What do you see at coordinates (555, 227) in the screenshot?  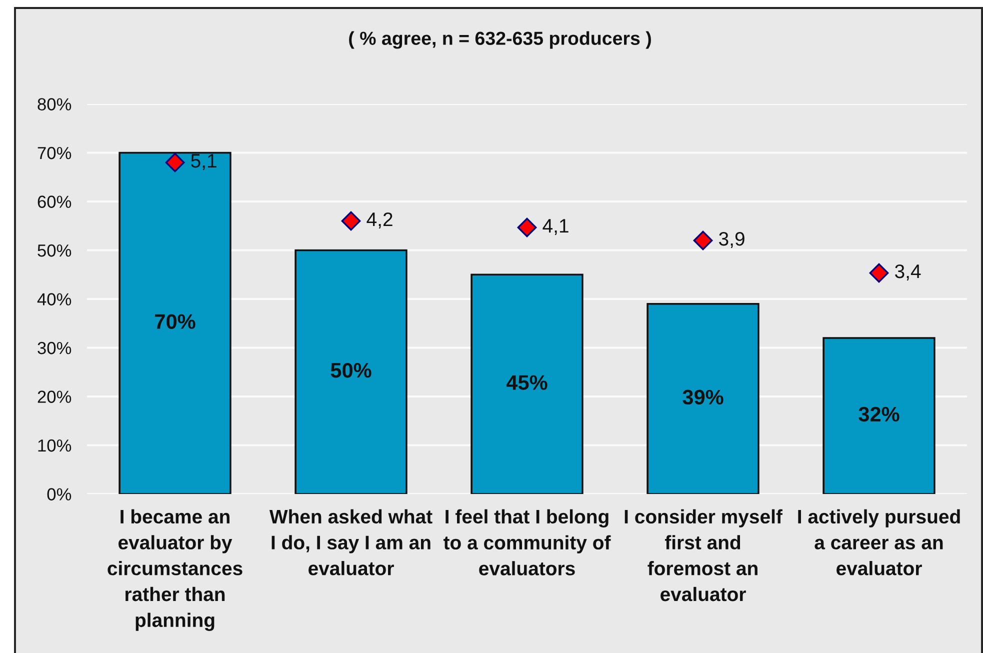 I see `data-label: 4,1` at bounding box center [555, 227].